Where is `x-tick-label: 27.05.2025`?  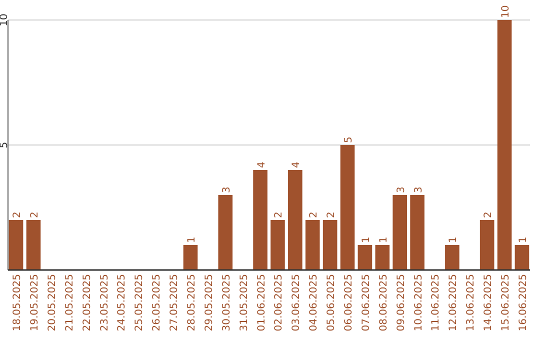 x-tick-label: 27.05.2025 is located at coordinates (174, 303).